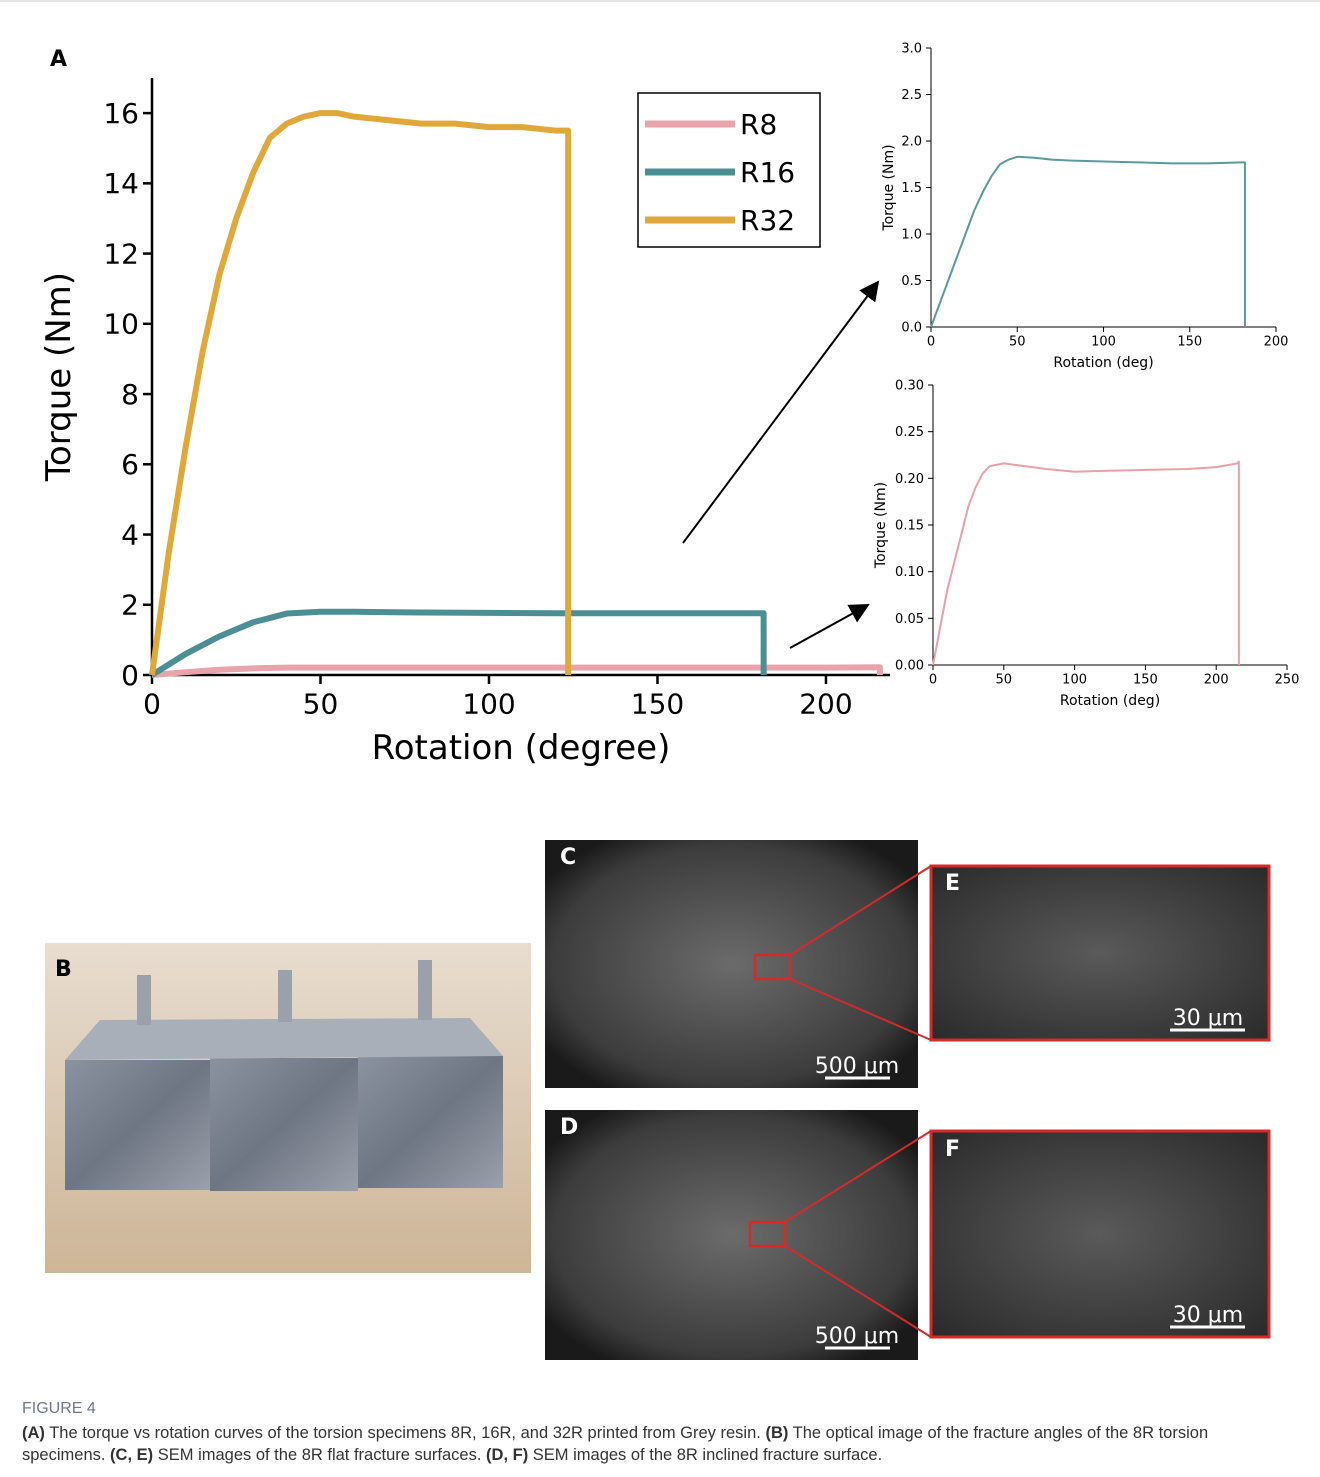  What do you see at coordinates (130, 464) in the screenshot?
I see `y-tick-label: 6` at bounding box center [130, 464].